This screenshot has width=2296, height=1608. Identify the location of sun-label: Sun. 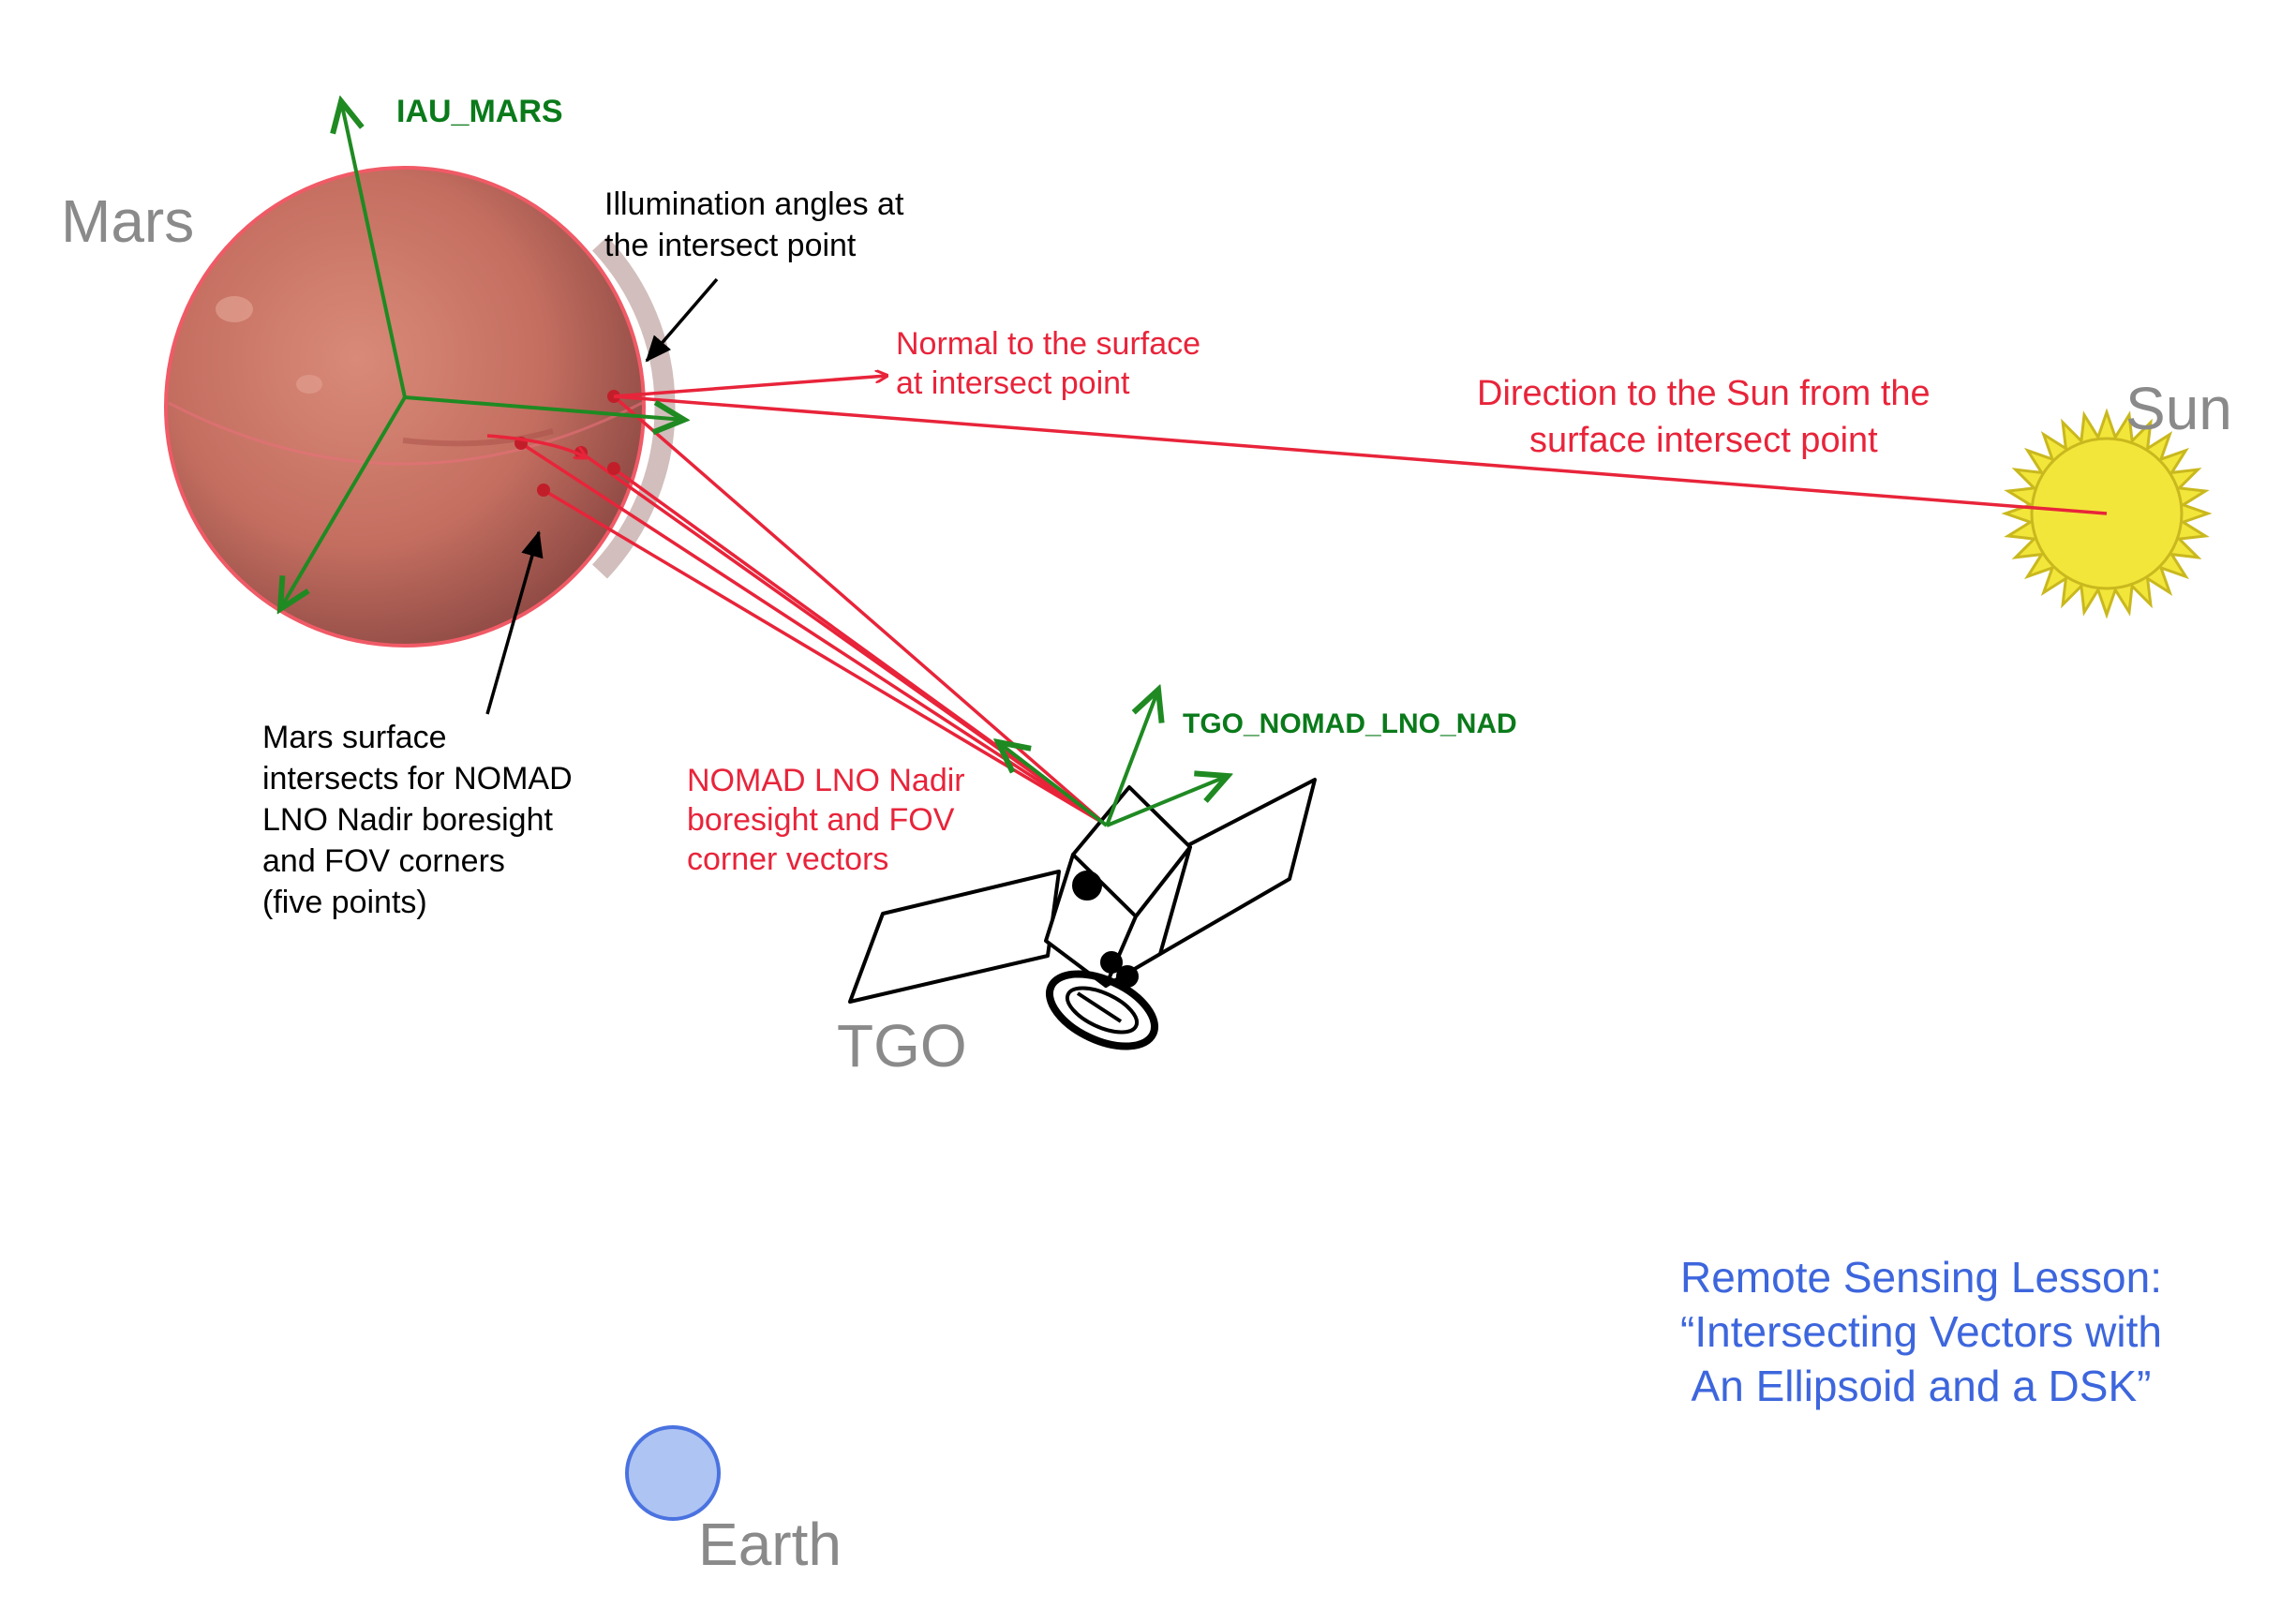
(2179, 409).